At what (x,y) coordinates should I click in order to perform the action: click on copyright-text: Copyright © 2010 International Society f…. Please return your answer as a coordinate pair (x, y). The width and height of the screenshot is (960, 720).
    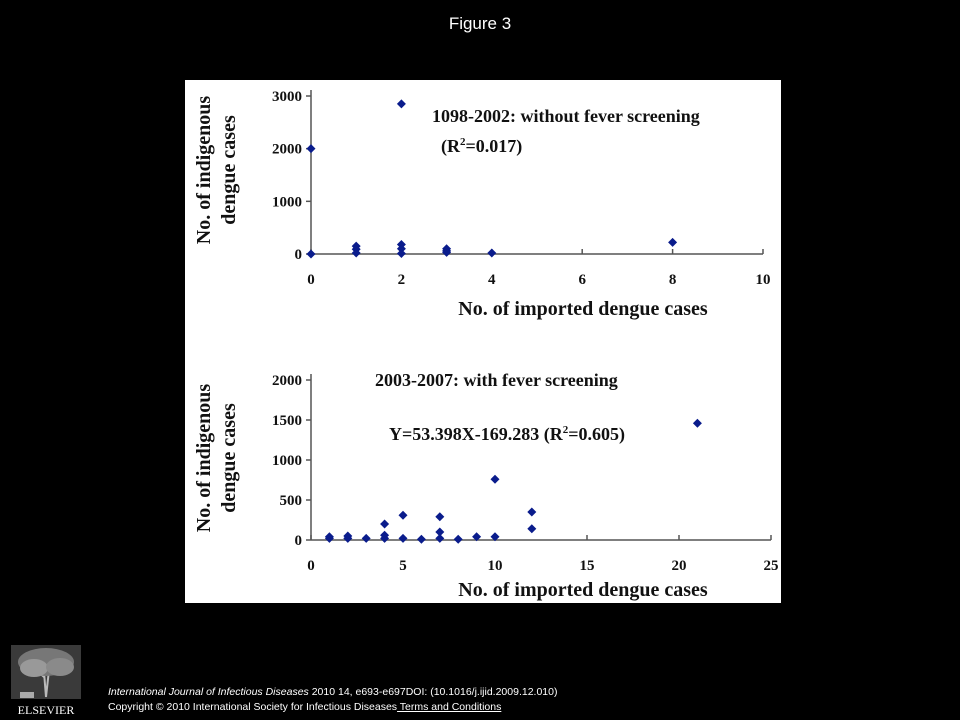
    Looking at the image, I should click on (253, 707).